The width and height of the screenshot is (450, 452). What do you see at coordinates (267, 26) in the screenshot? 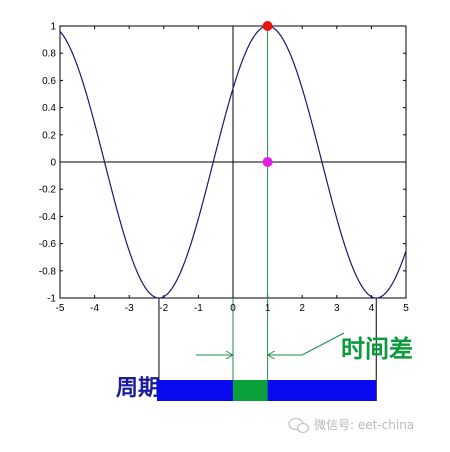
I see `peak-marker` at bounding box center [267, 26].